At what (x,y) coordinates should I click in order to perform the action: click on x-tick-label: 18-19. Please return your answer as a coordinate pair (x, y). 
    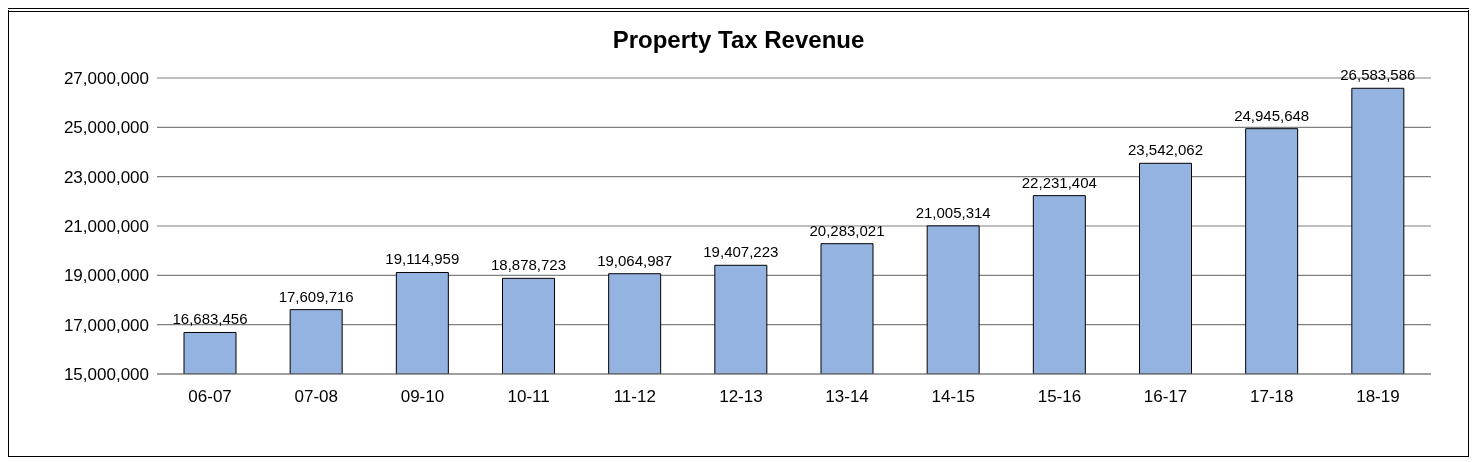
    Looking at the image, I should click on (1378, 397).